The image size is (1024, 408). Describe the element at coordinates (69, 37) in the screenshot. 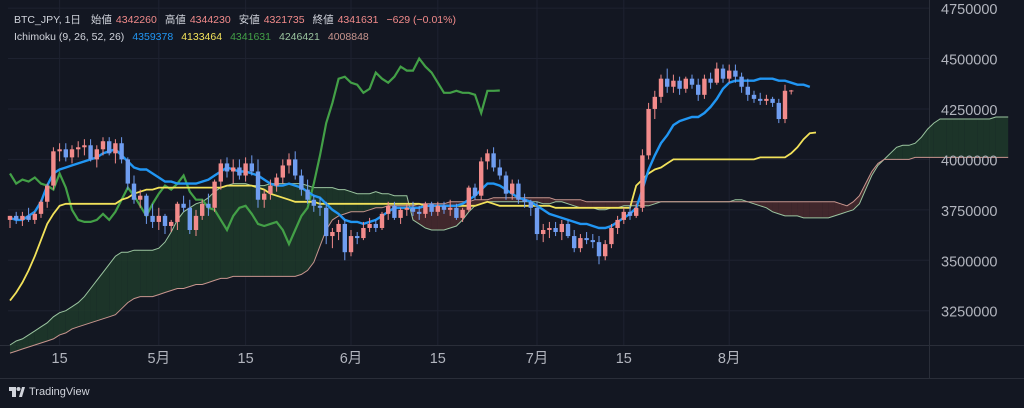

I see `indicator-name: Ichimoku (9, 26, 52, 26)` at that location.